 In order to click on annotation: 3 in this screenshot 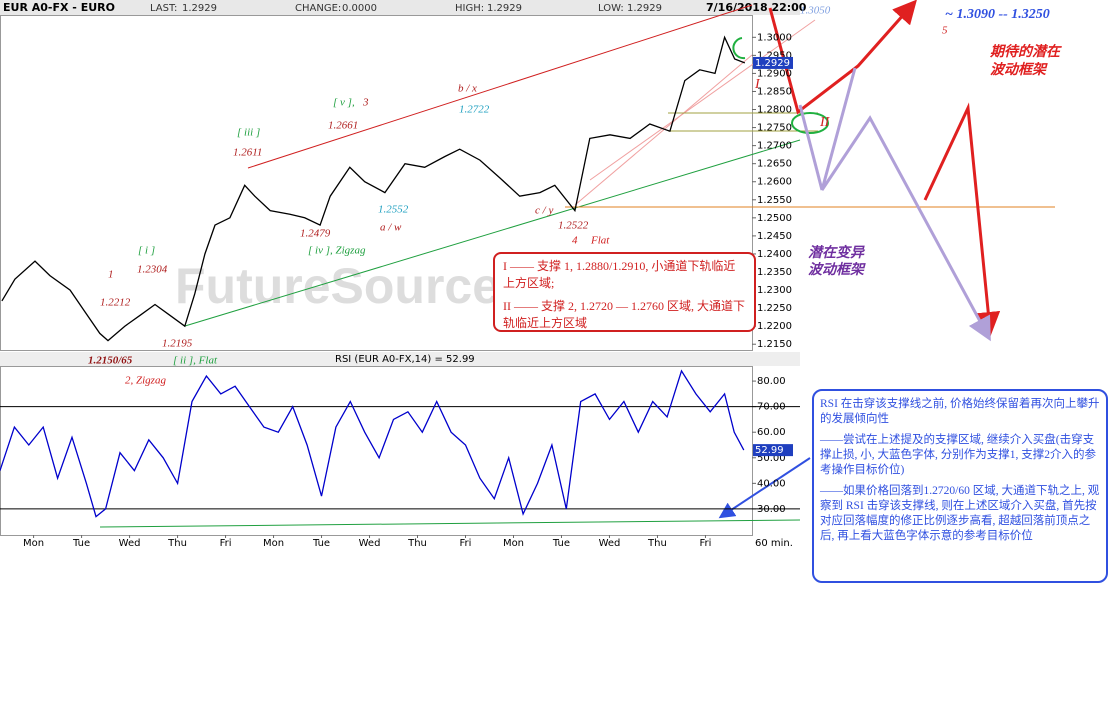, I will do `click(365, 103)`.